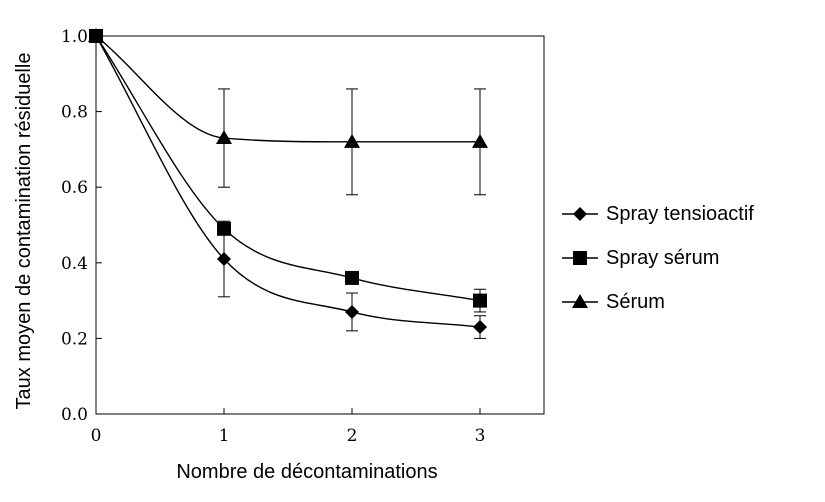 The width and height of the screenshot is (825, 502). What do you see at coordinates (306, 472) in the screenshot?
I see `x-axis-title: Nombre de décontaminations` at bounding box center [306, 472].